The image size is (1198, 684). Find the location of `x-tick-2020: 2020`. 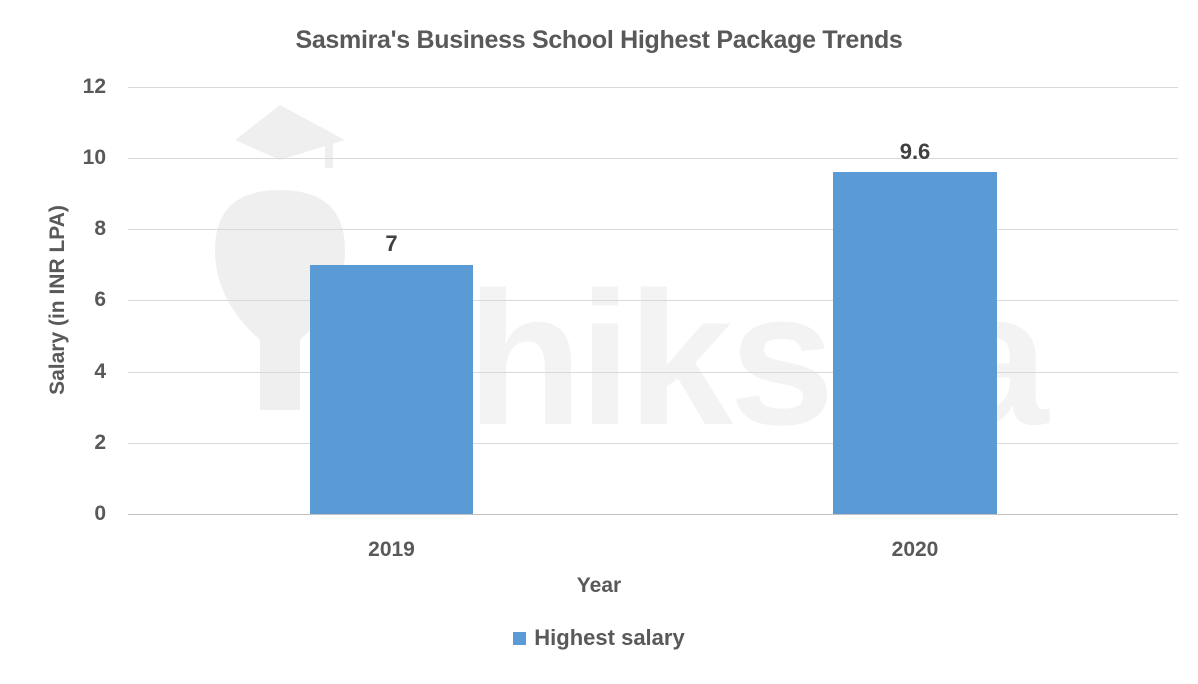

x-tick-2020: 2020 is located at coordinates (915, 549).